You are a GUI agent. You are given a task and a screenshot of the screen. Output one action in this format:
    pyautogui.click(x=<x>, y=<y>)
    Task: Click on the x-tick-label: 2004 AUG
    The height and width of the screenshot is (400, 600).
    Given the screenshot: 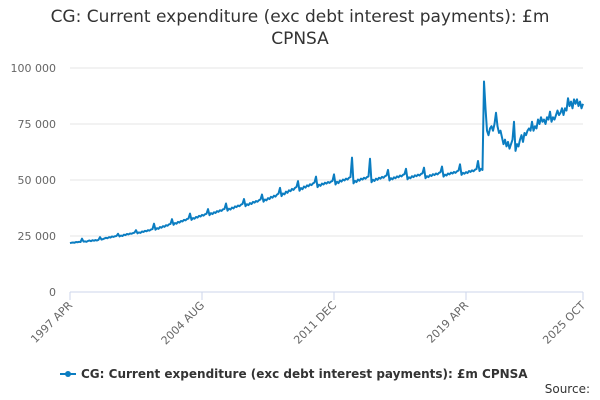 What is the action you would take?
    pyautogui.click(x=183, y=323)
    